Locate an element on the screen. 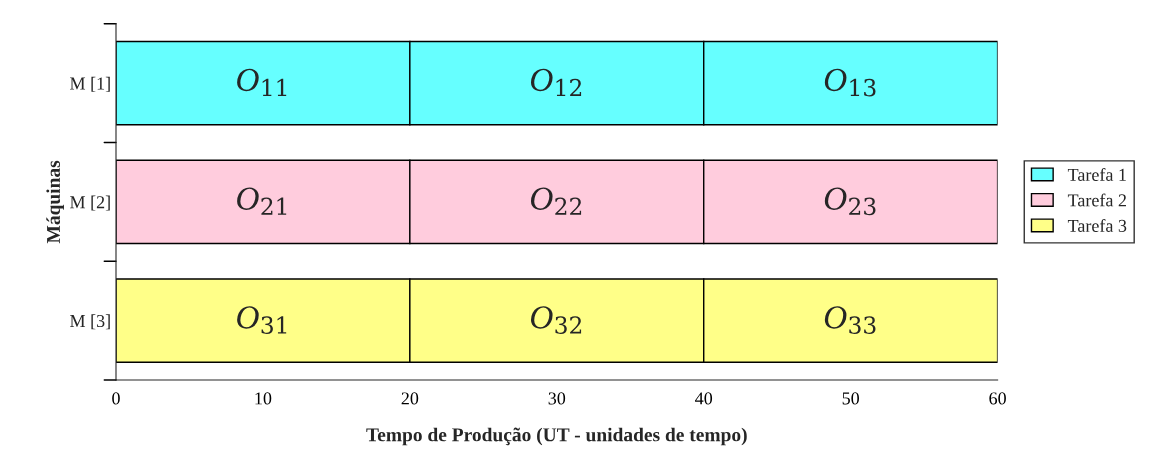 The width and height of the screenshot is (1160, 475). x-tick-label: 20 is located at coordinates (410, 398).